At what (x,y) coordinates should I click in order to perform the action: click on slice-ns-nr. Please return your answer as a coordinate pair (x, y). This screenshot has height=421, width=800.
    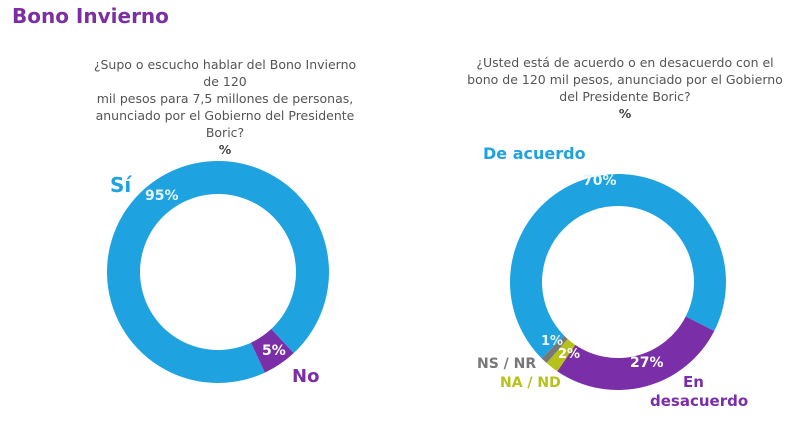
    Looking at the image, I should click on (554, 349).